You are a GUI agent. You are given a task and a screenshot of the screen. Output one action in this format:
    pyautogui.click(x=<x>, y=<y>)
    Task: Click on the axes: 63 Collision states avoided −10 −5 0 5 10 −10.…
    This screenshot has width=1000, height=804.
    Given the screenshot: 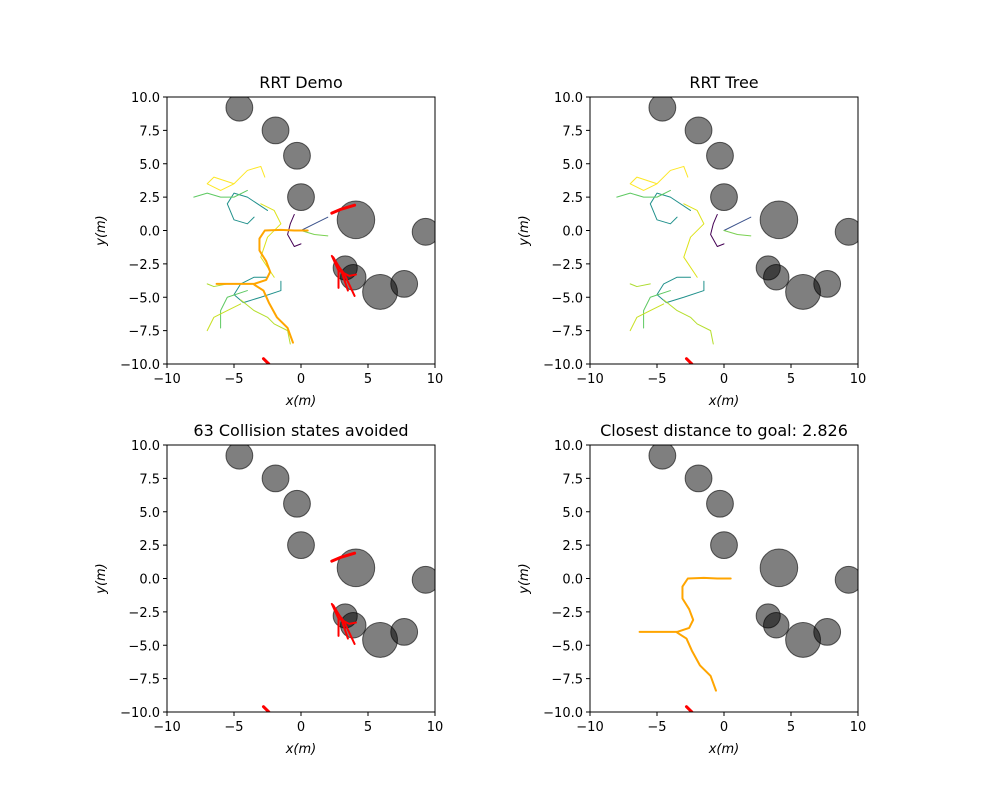 What is the action you would take?
    pyautogui.click(x=268, y=589)
    